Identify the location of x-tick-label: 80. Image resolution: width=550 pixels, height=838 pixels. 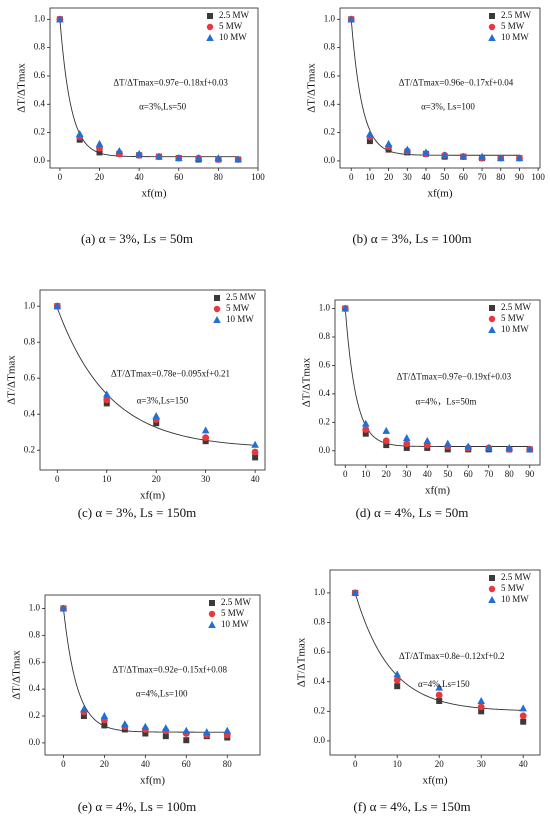
(510, 474).